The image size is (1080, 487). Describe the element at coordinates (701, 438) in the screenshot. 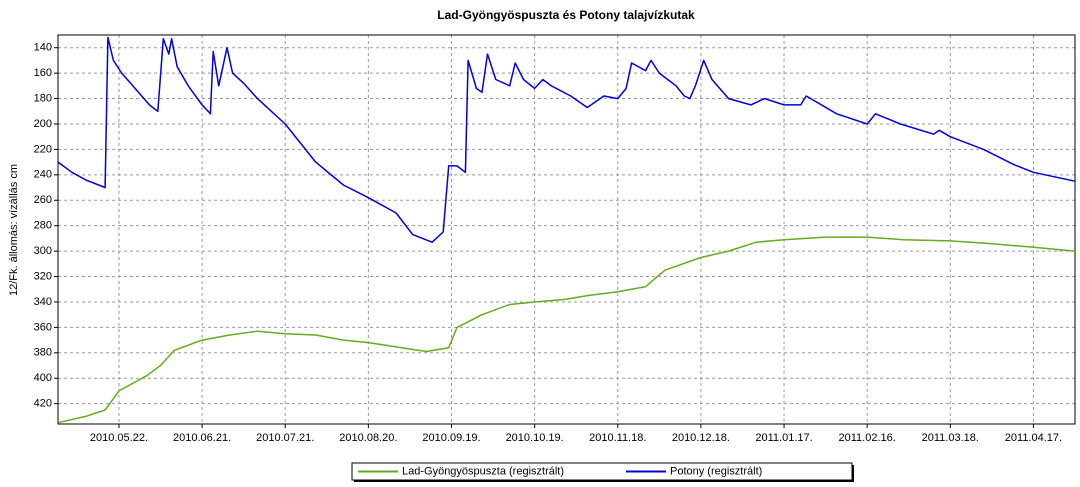

I see `x-tick-label: 2010.12.18.` at that location.